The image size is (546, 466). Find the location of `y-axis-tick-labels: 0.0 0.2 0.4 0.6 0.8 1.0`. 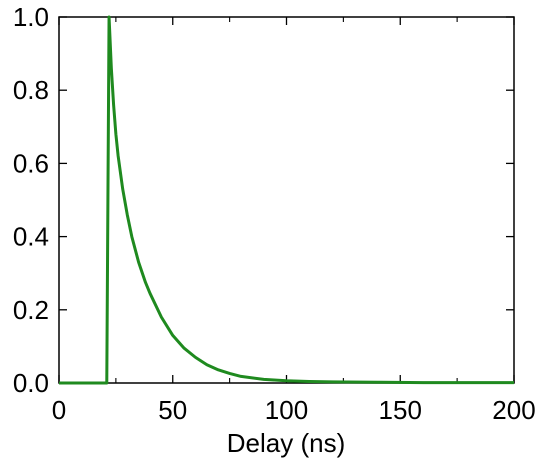

y-axis-tick-labels: 0.0 0.2 0.4 0.6 0.8 1.0 is located at coordinates (31, 200).